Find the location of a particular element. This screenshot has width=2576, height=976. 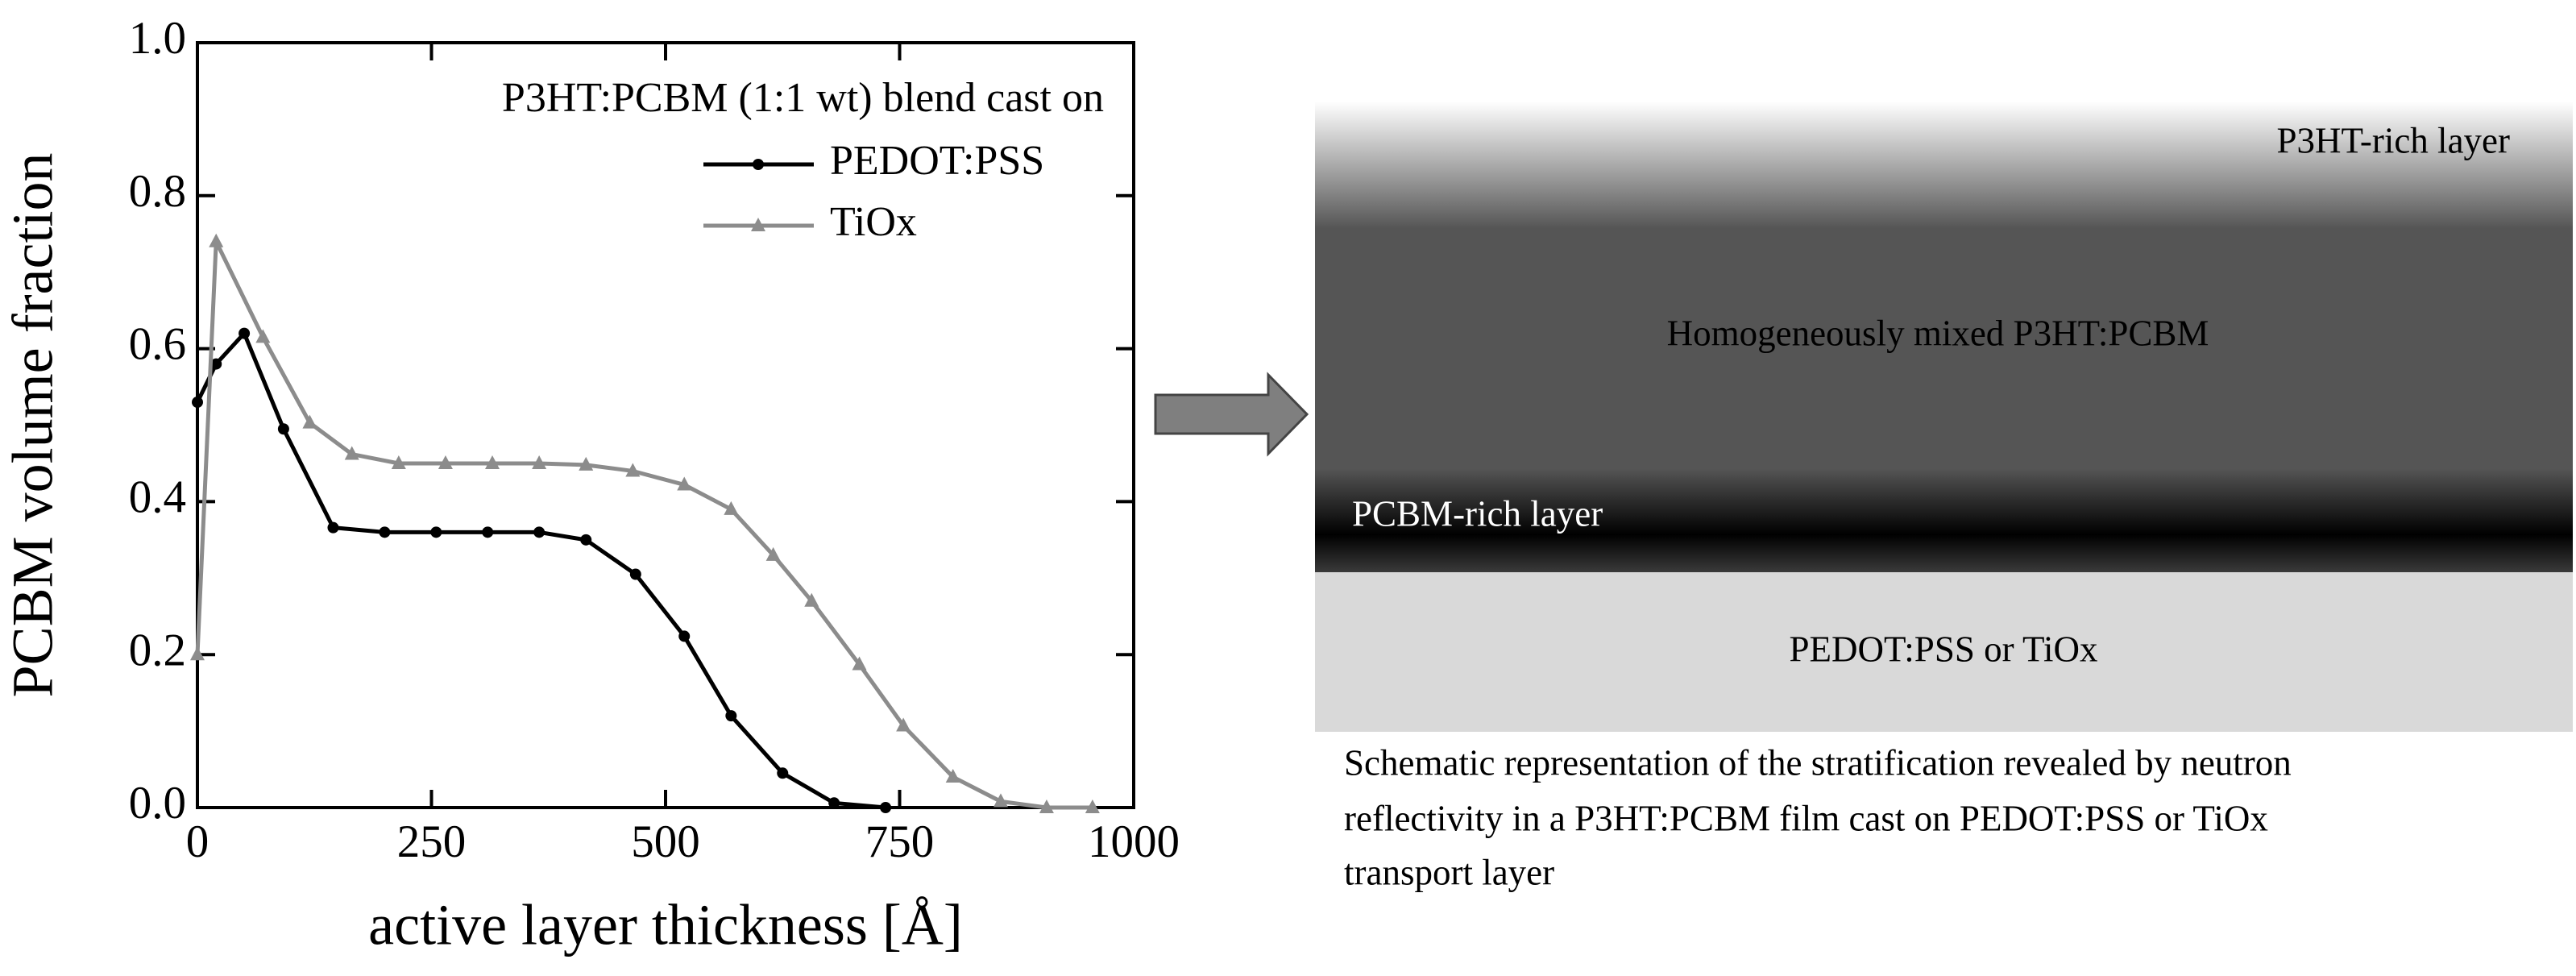

x-tick-label: 750 is located at coordinates (900, 841).